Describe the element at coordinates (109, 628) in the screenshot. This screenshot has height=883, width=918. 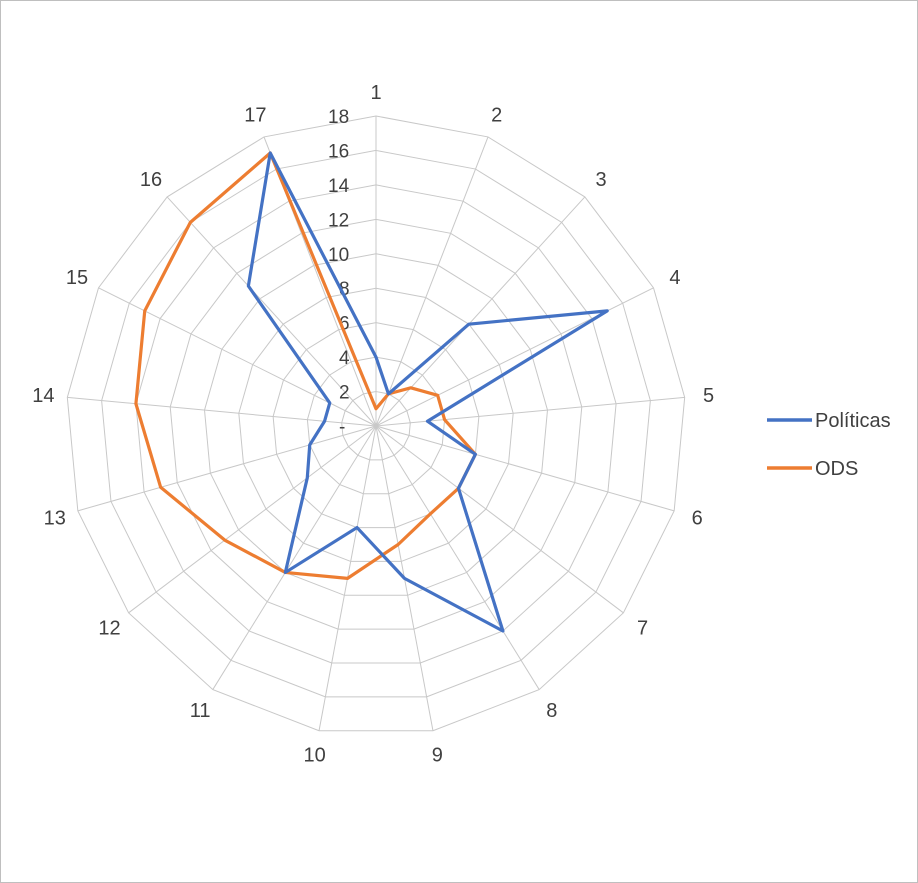
I see `category-label: 12` at that location.